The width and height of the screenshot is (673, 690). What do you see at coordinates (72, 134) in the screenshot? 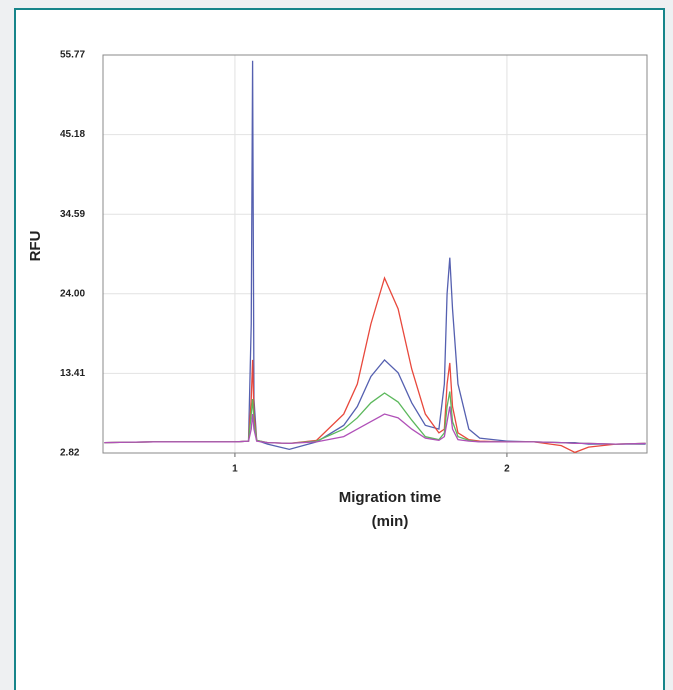
I see `y-tick-label: 45.18` at bounding box center [72, 134].